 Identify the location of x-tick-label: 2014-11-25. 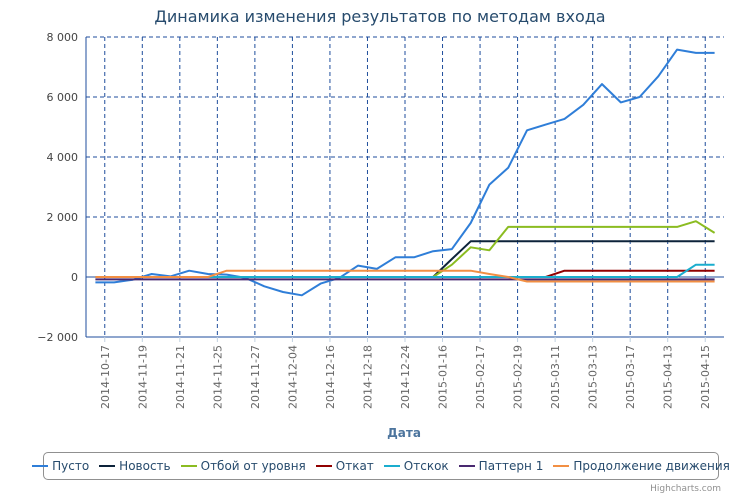
(217, 377).